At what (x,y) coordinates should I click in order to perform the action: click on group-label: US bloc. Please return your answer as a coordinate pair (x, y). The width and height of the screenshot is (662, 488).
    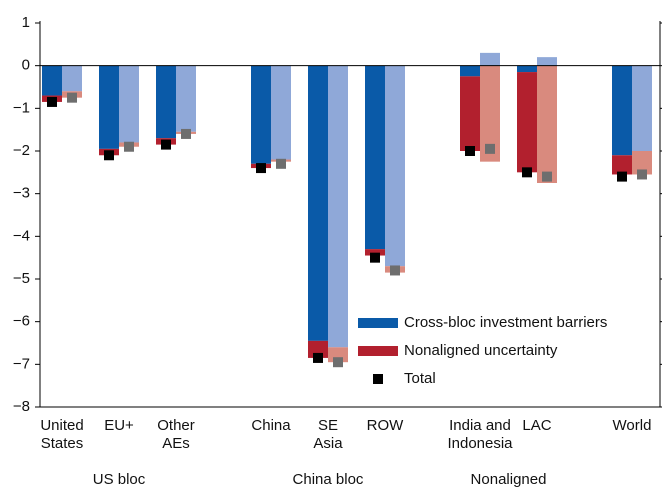
    Looking at the image, I should click on (119, 479).